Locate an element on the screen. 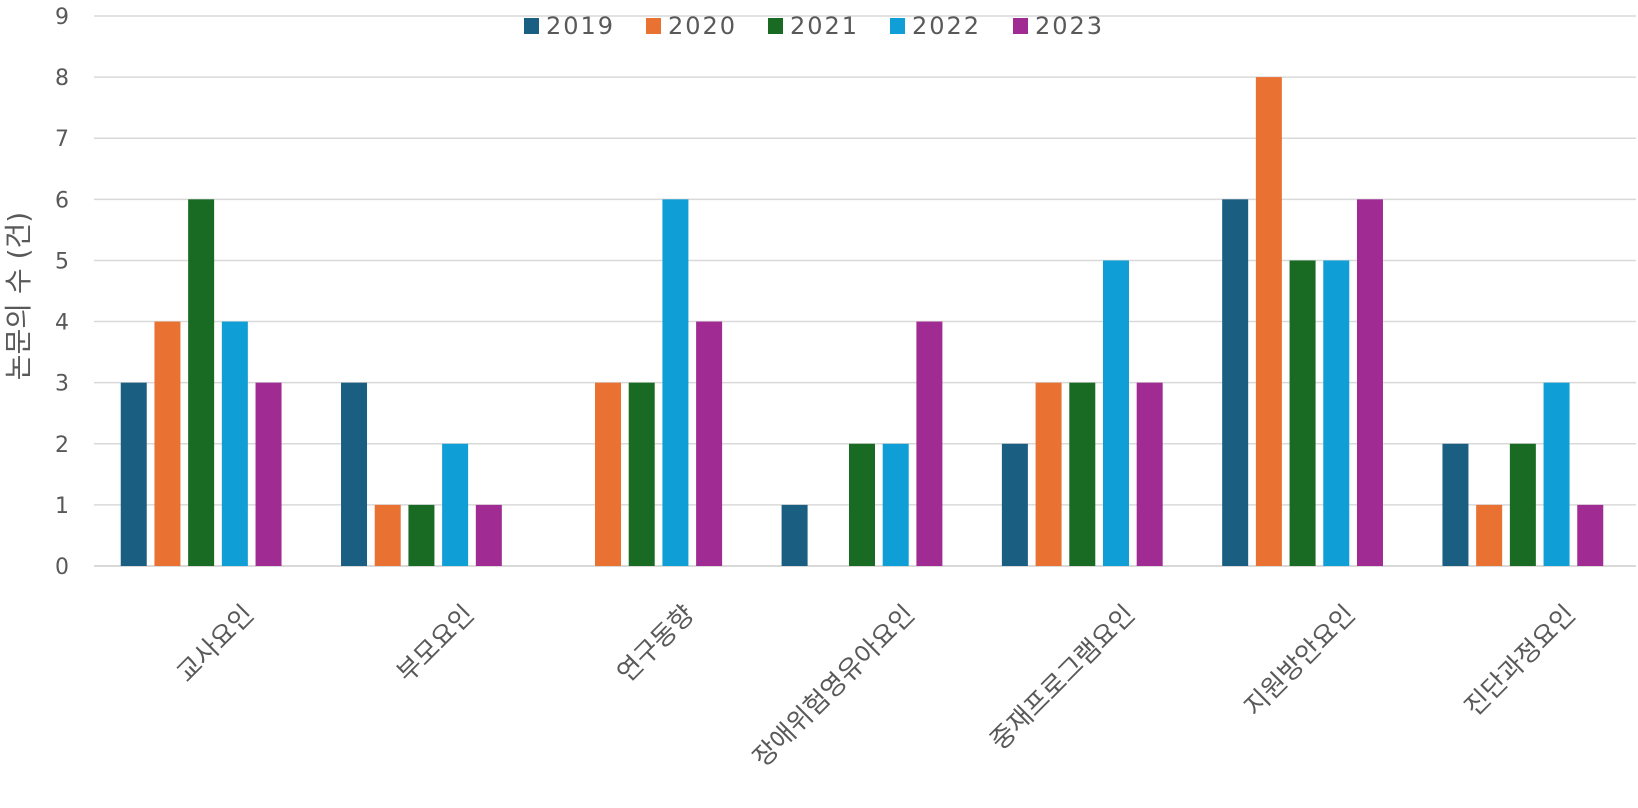 This screenshot has height=808, width=1638. y-tick-label: 8 is located at coordinates (62, 78).